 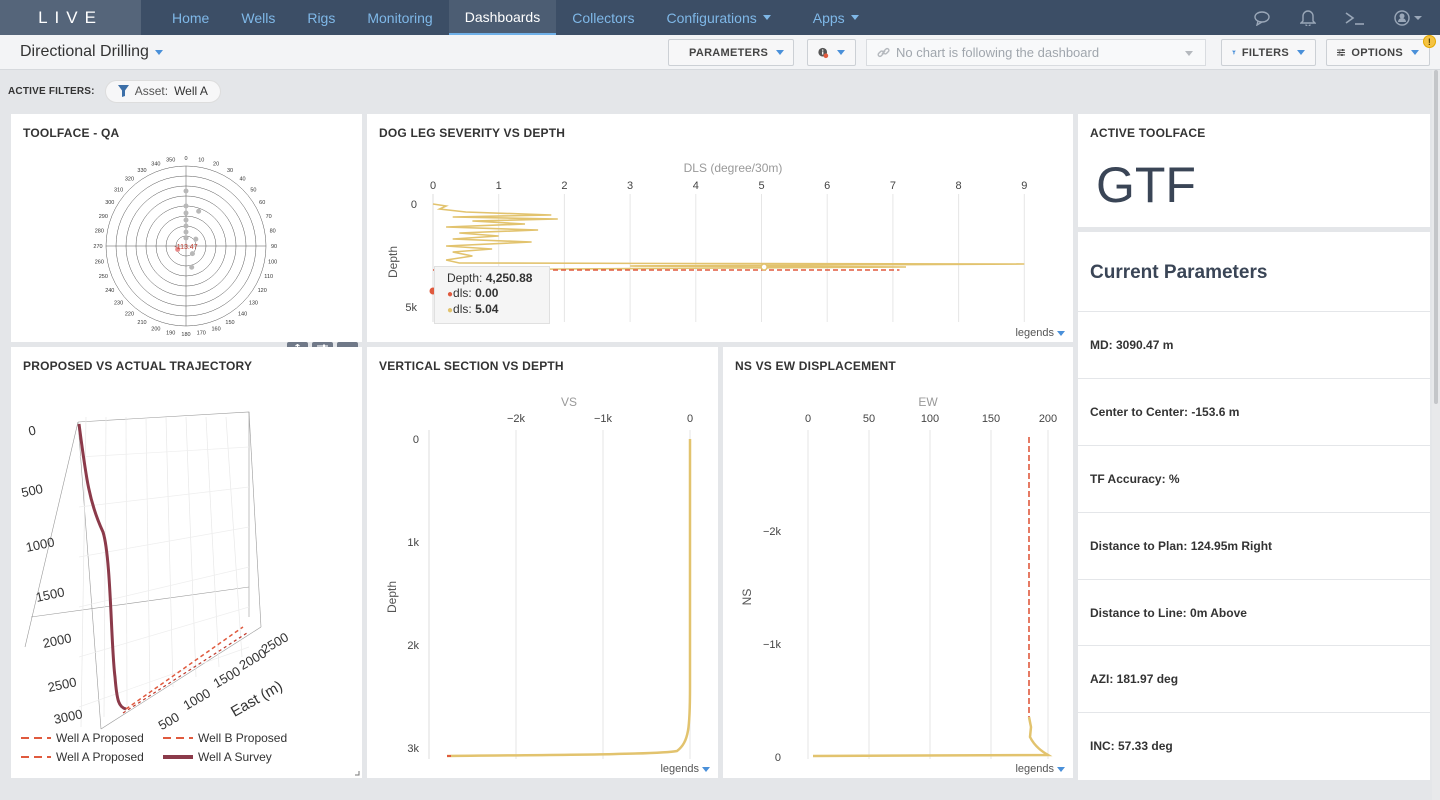 I want to click on dls-hover-marker, so click(x=764, y=267).